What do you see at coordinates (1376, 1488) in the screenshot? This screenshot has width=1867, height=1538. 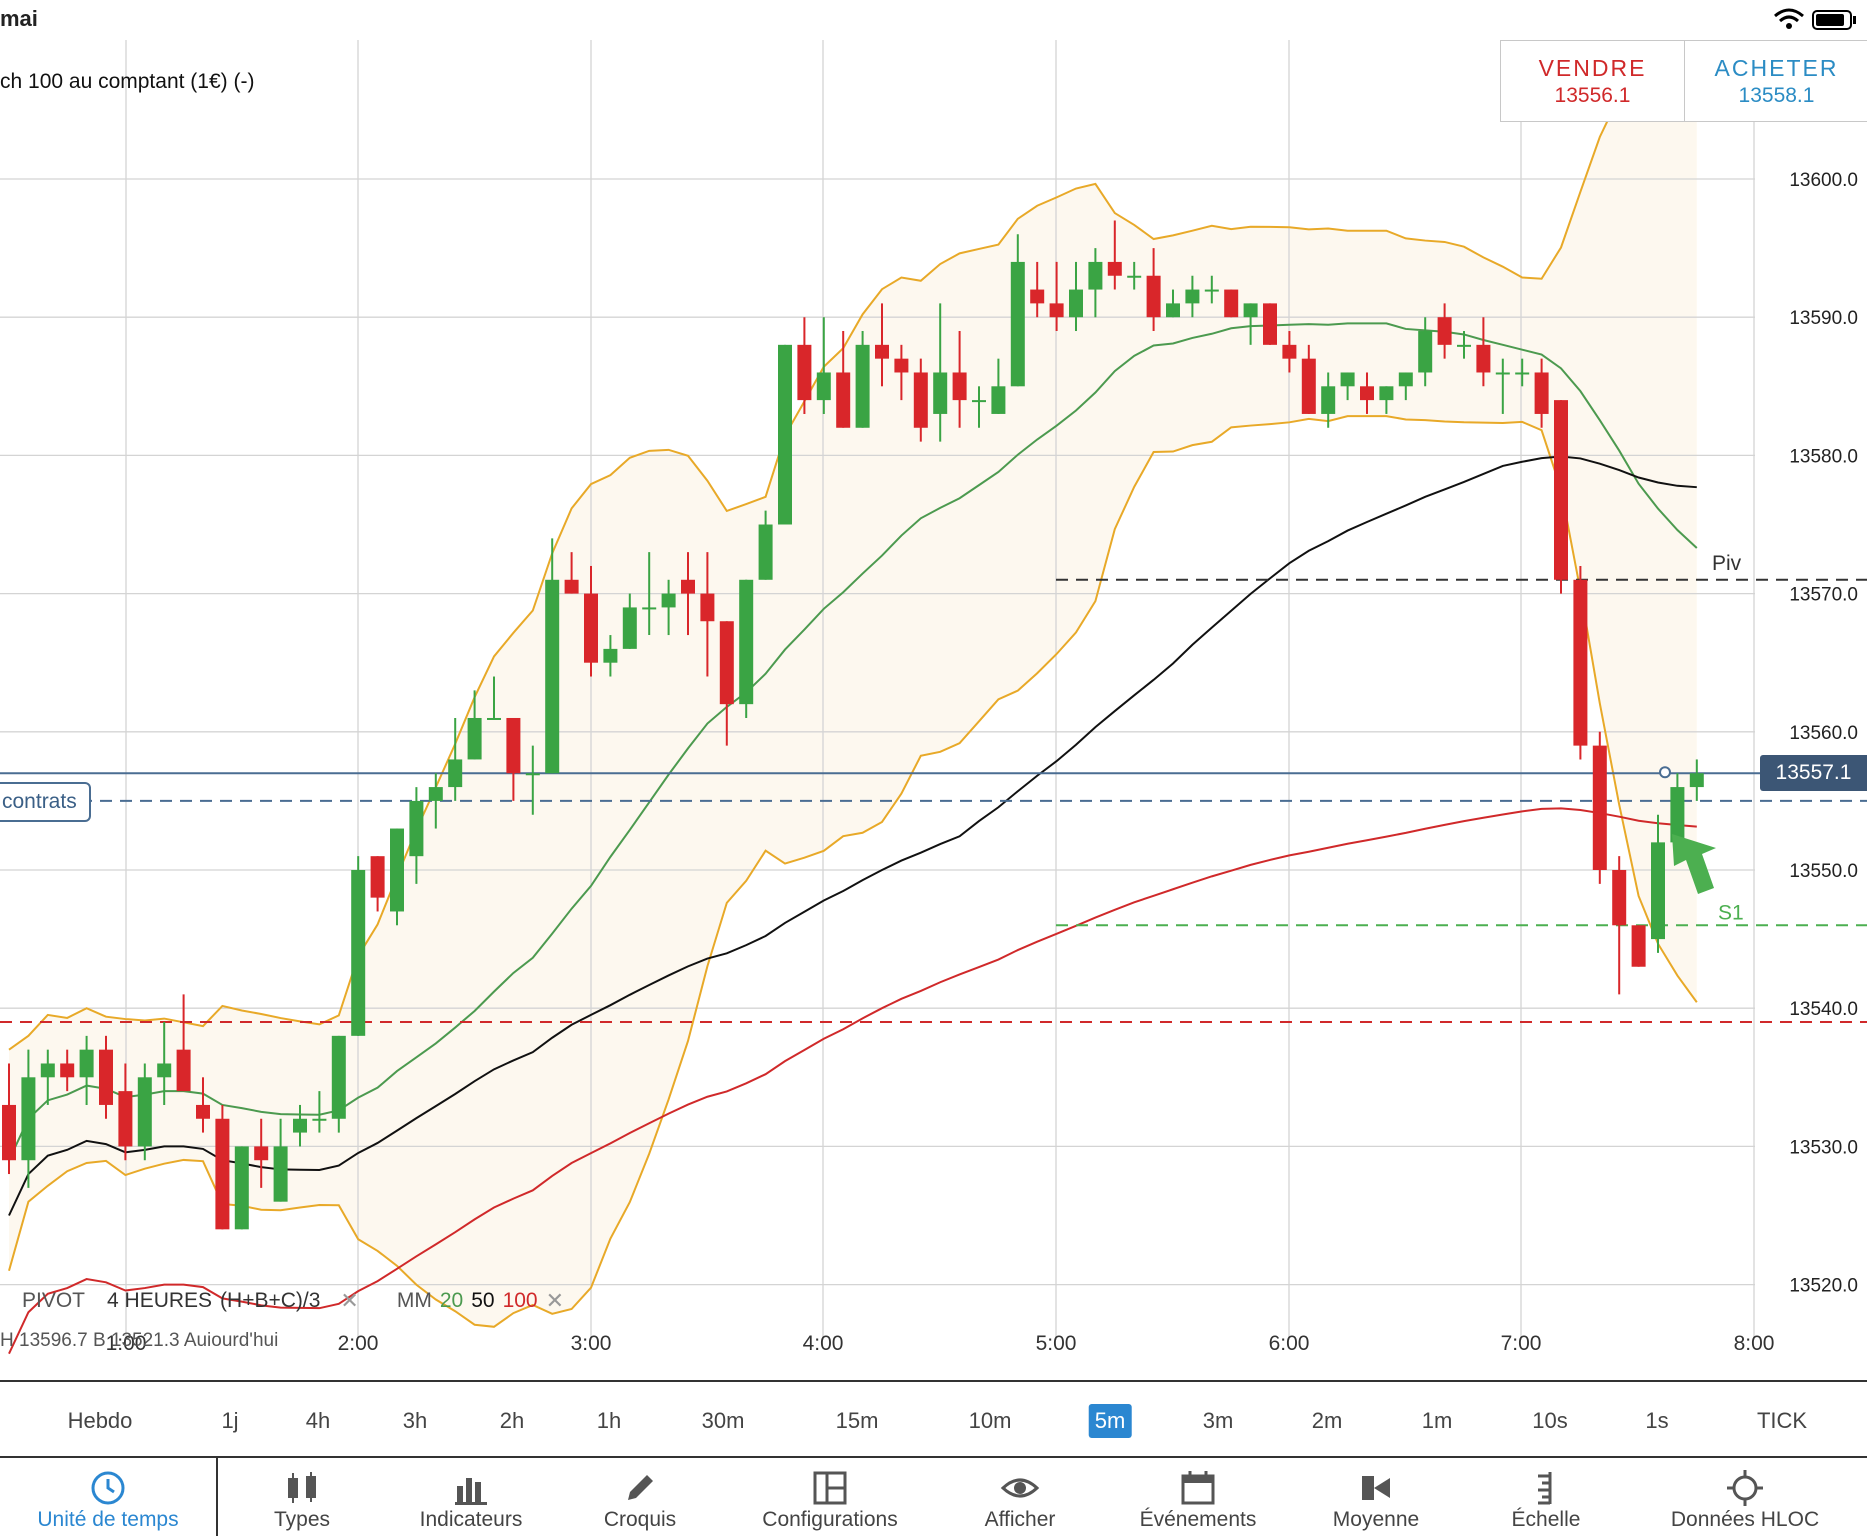 I see `average-icon` at bounding box center [1376, 1488].